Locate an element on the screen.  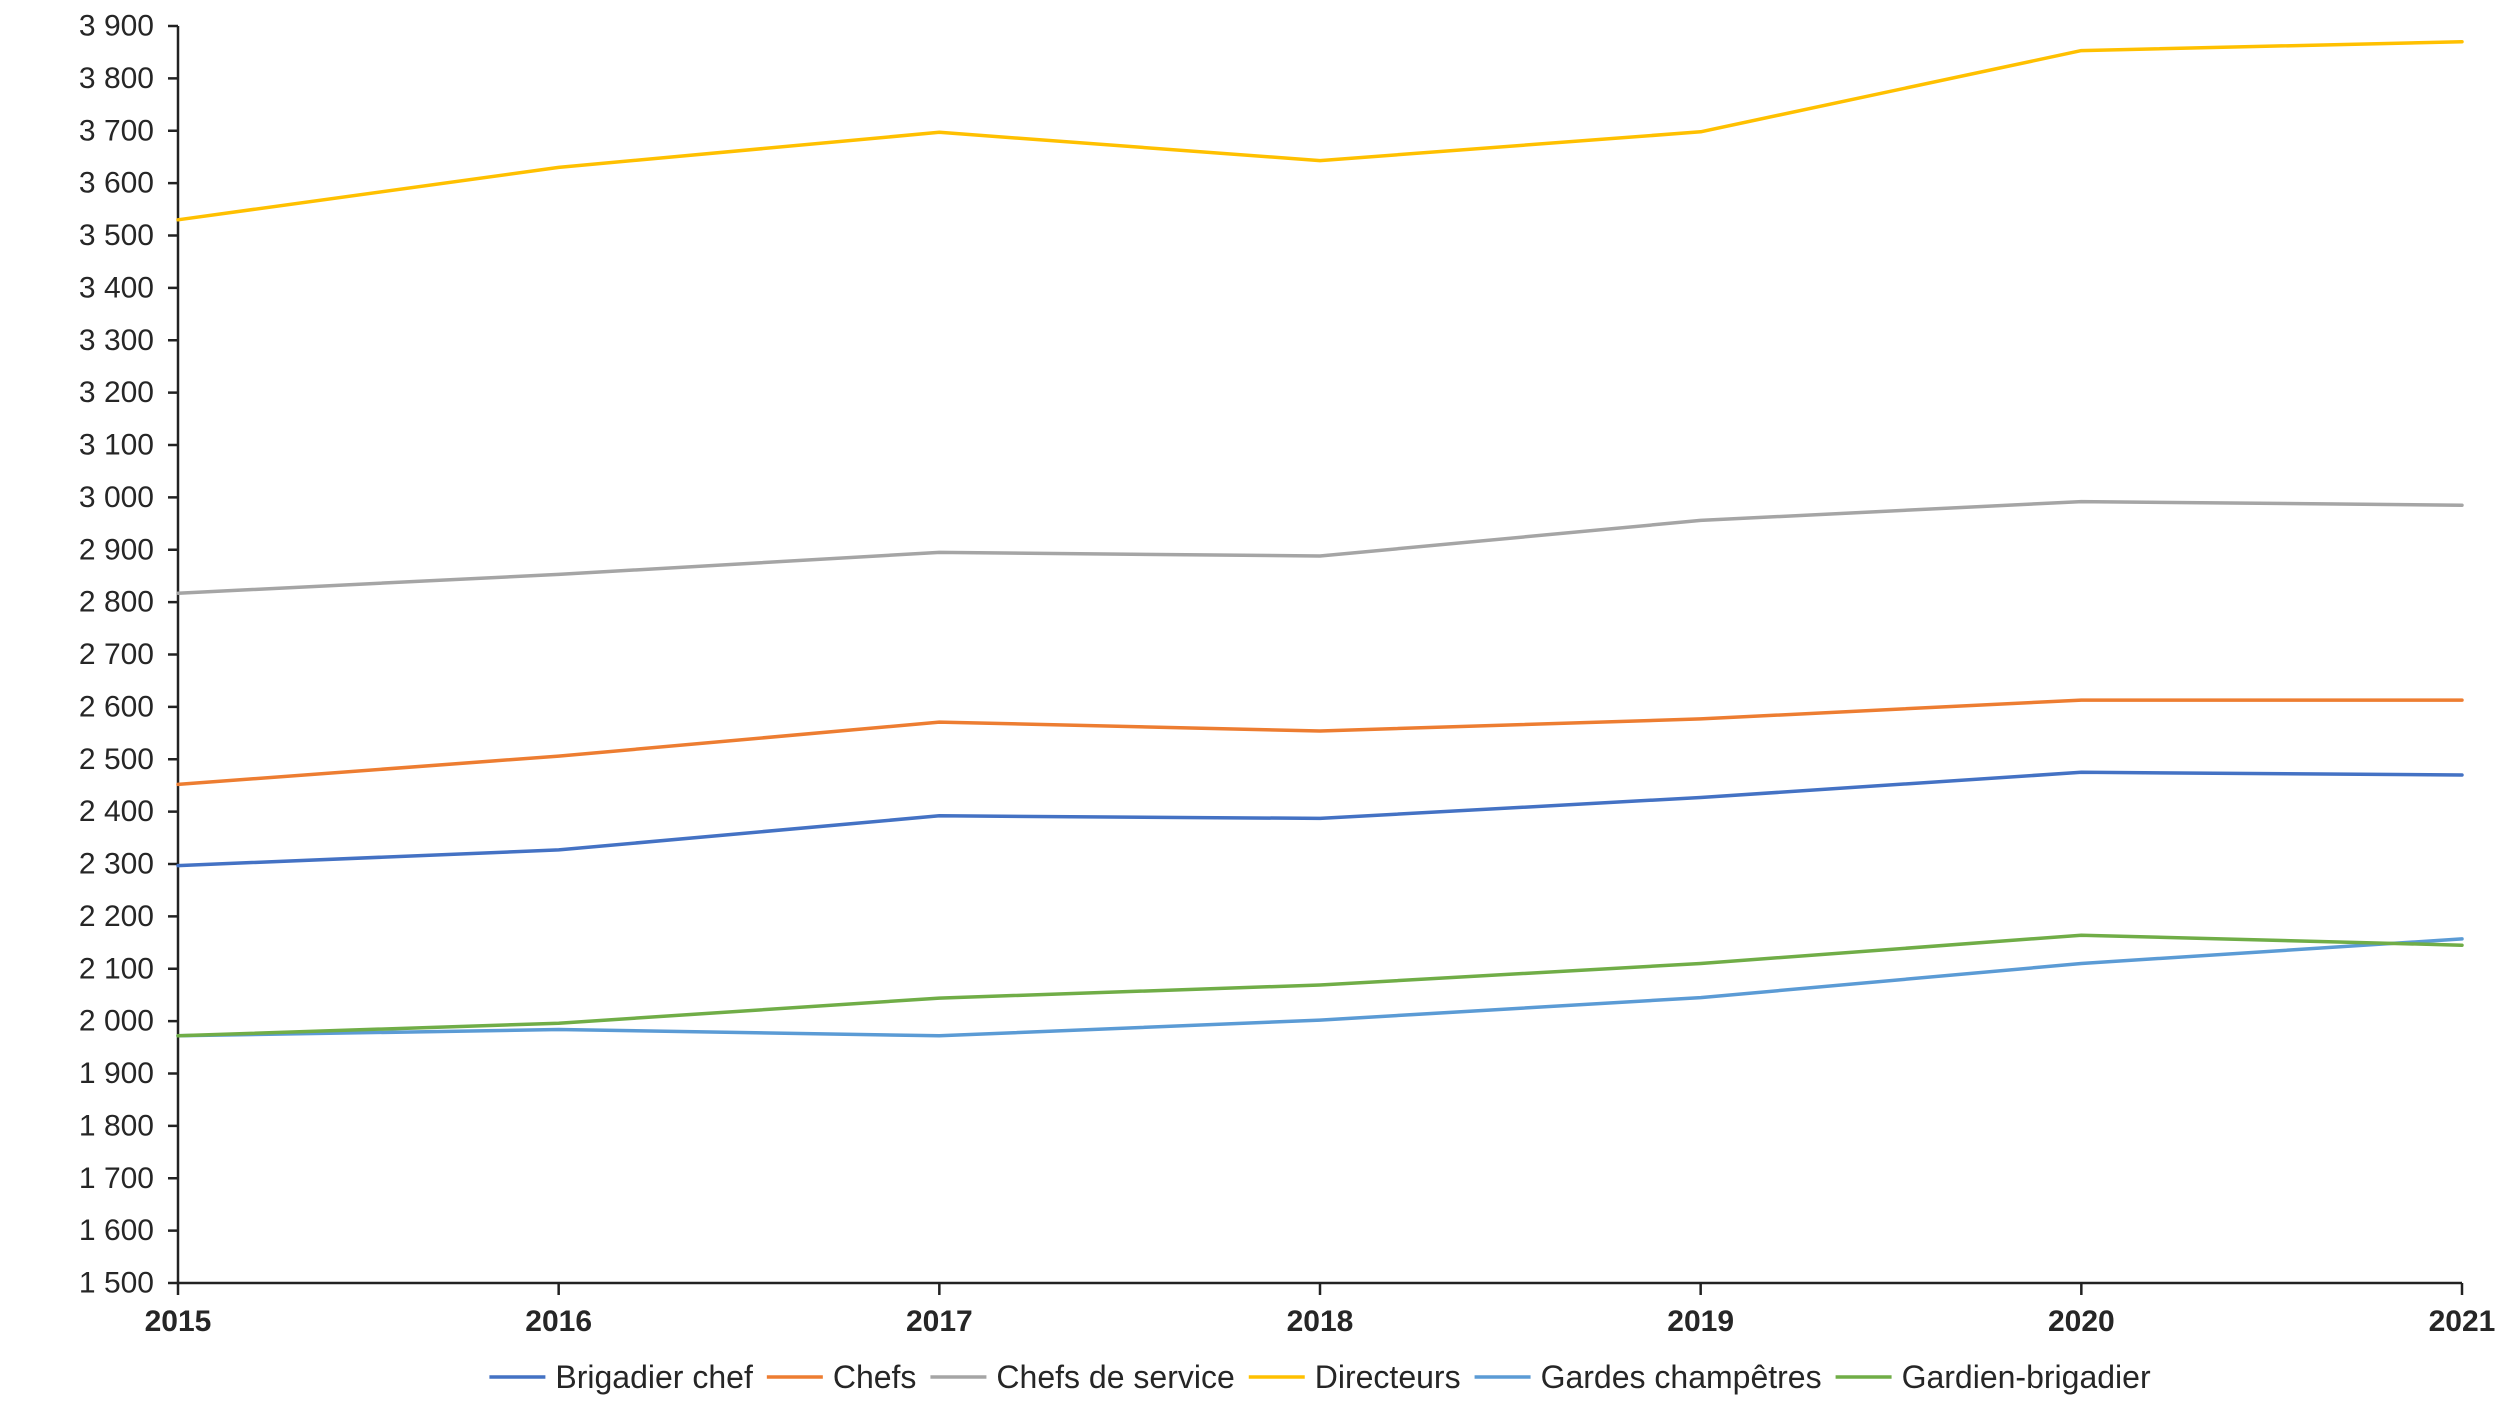
y-tick-label: 2 800 is located at coordinates (116, 602).